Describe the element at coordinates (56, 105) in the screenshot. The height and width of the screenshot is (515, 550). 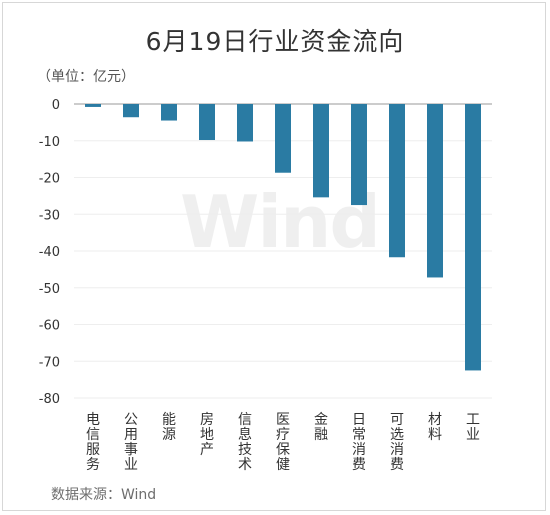
I see `y-tick-label: 0` at that location.